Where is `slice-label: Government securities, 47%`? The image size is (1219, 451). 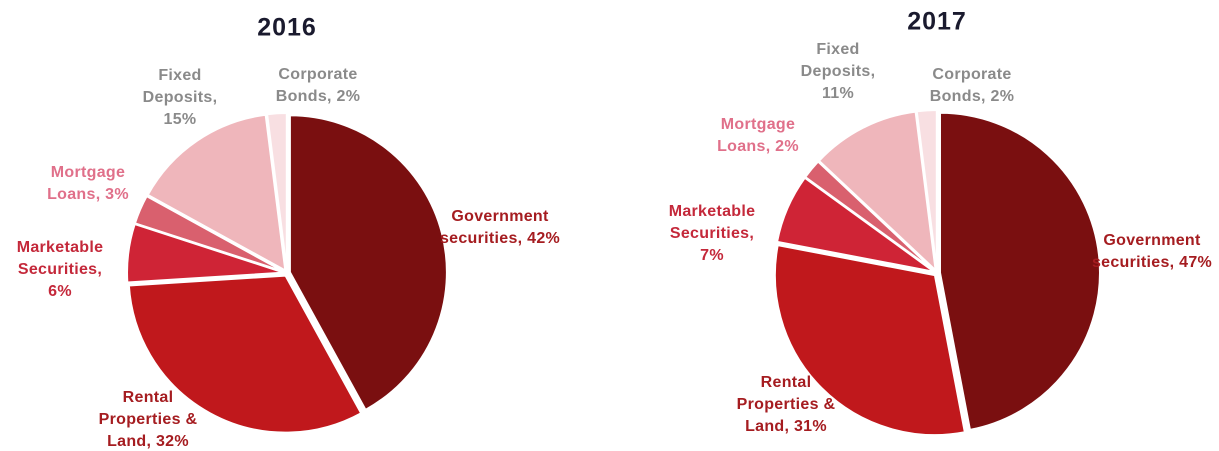
slice-label: Government securities, 47% is located at coordinates (1152, 251).